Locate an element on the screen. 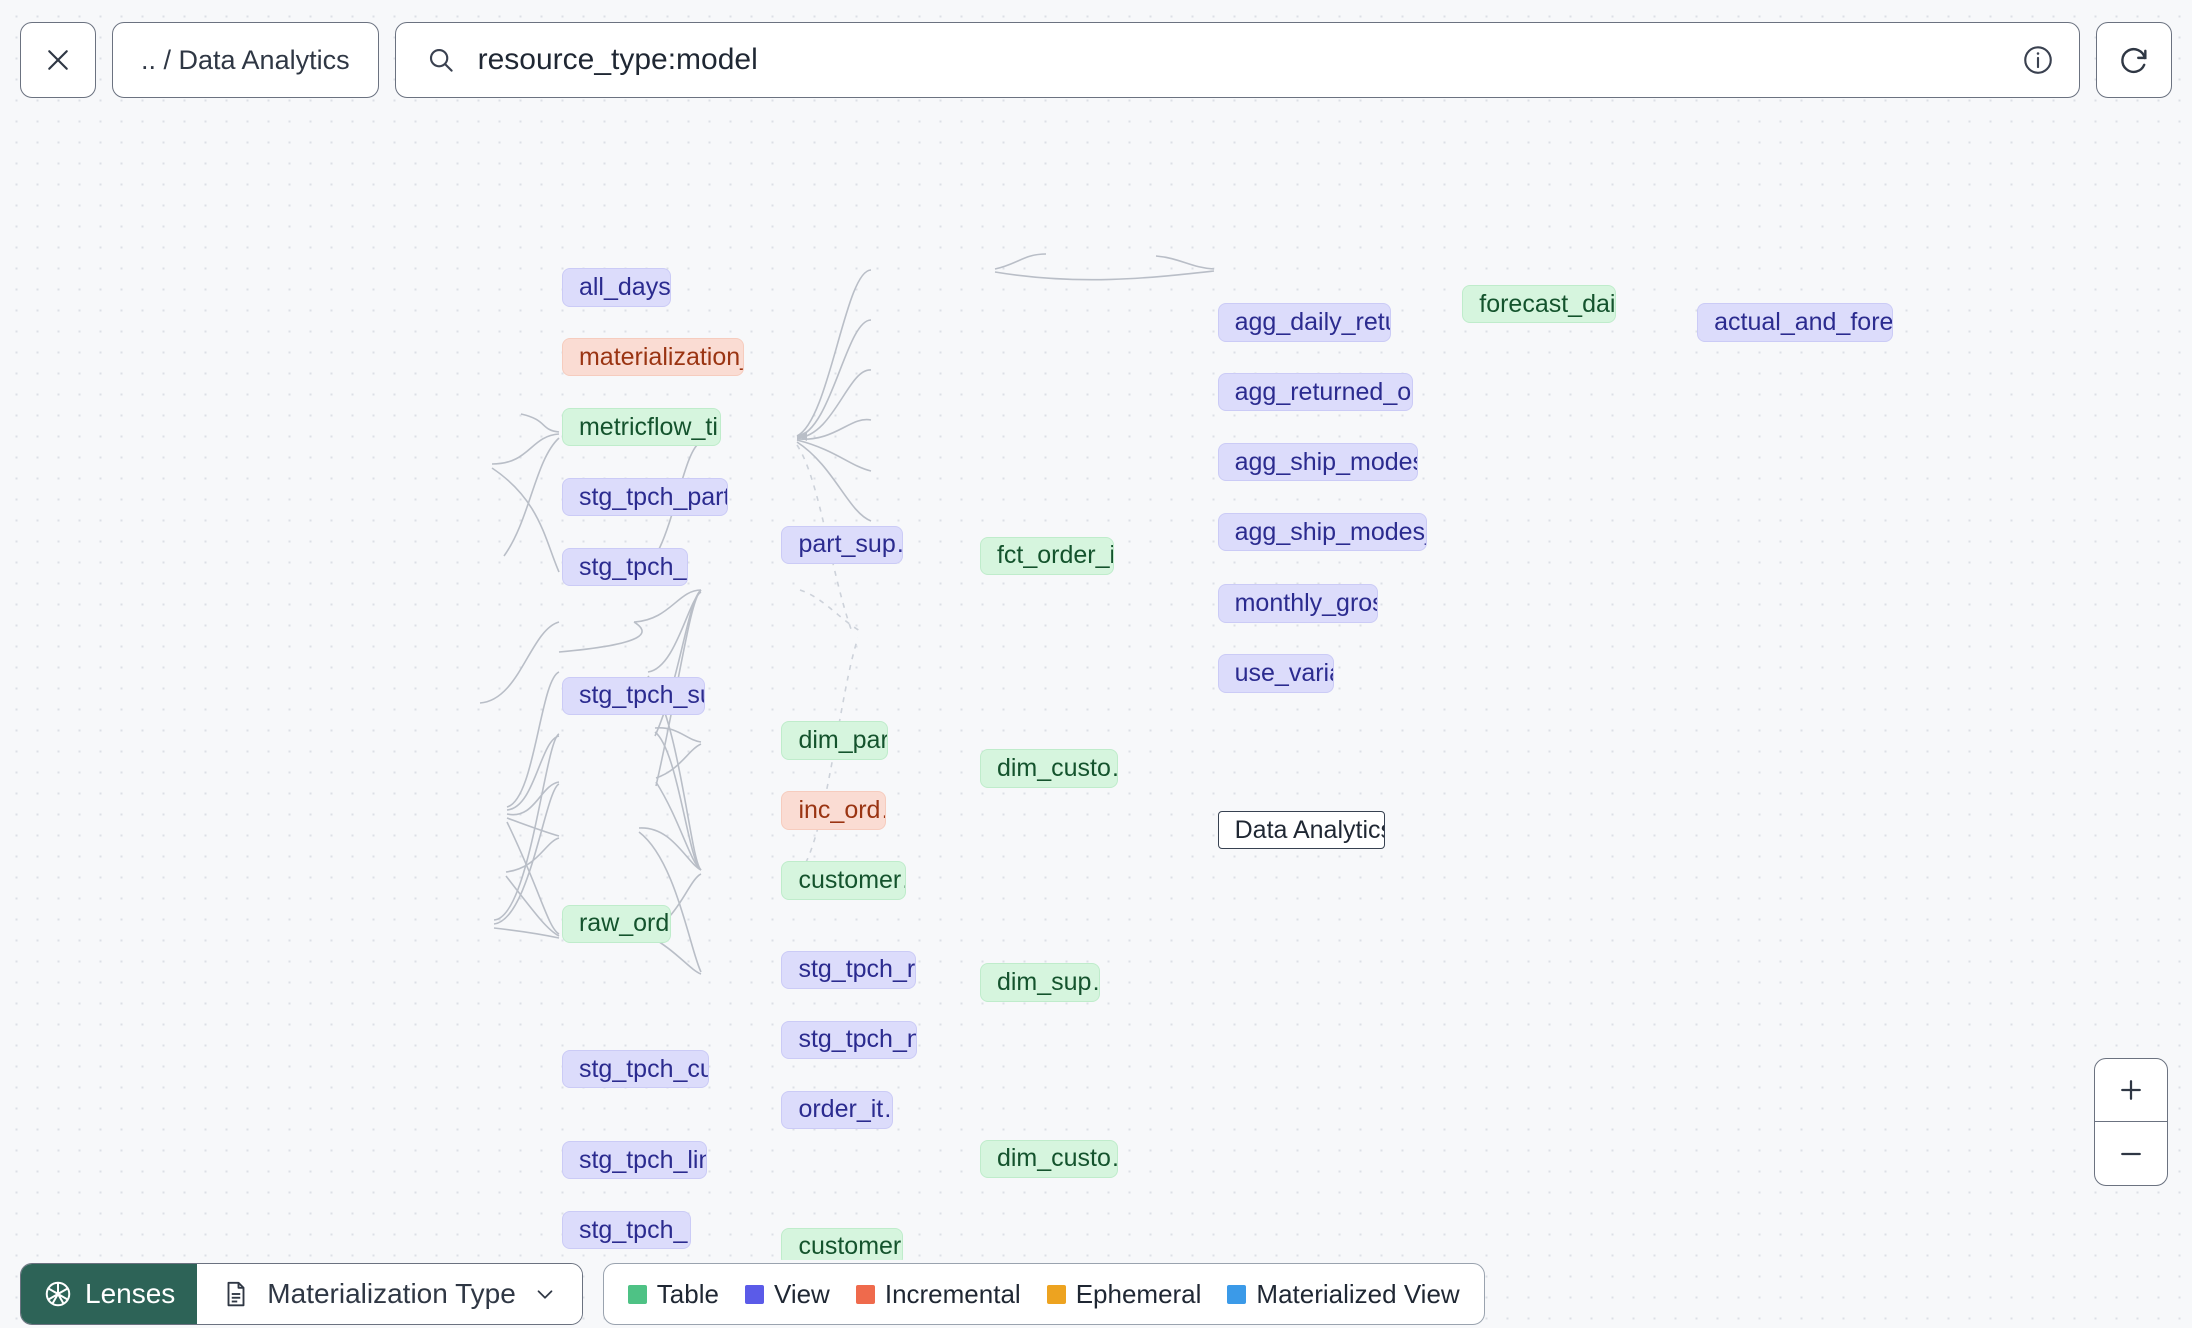 This screenshot has height=1328, width=2192. zoom-out-button is located at coordinates (2131, 1153).